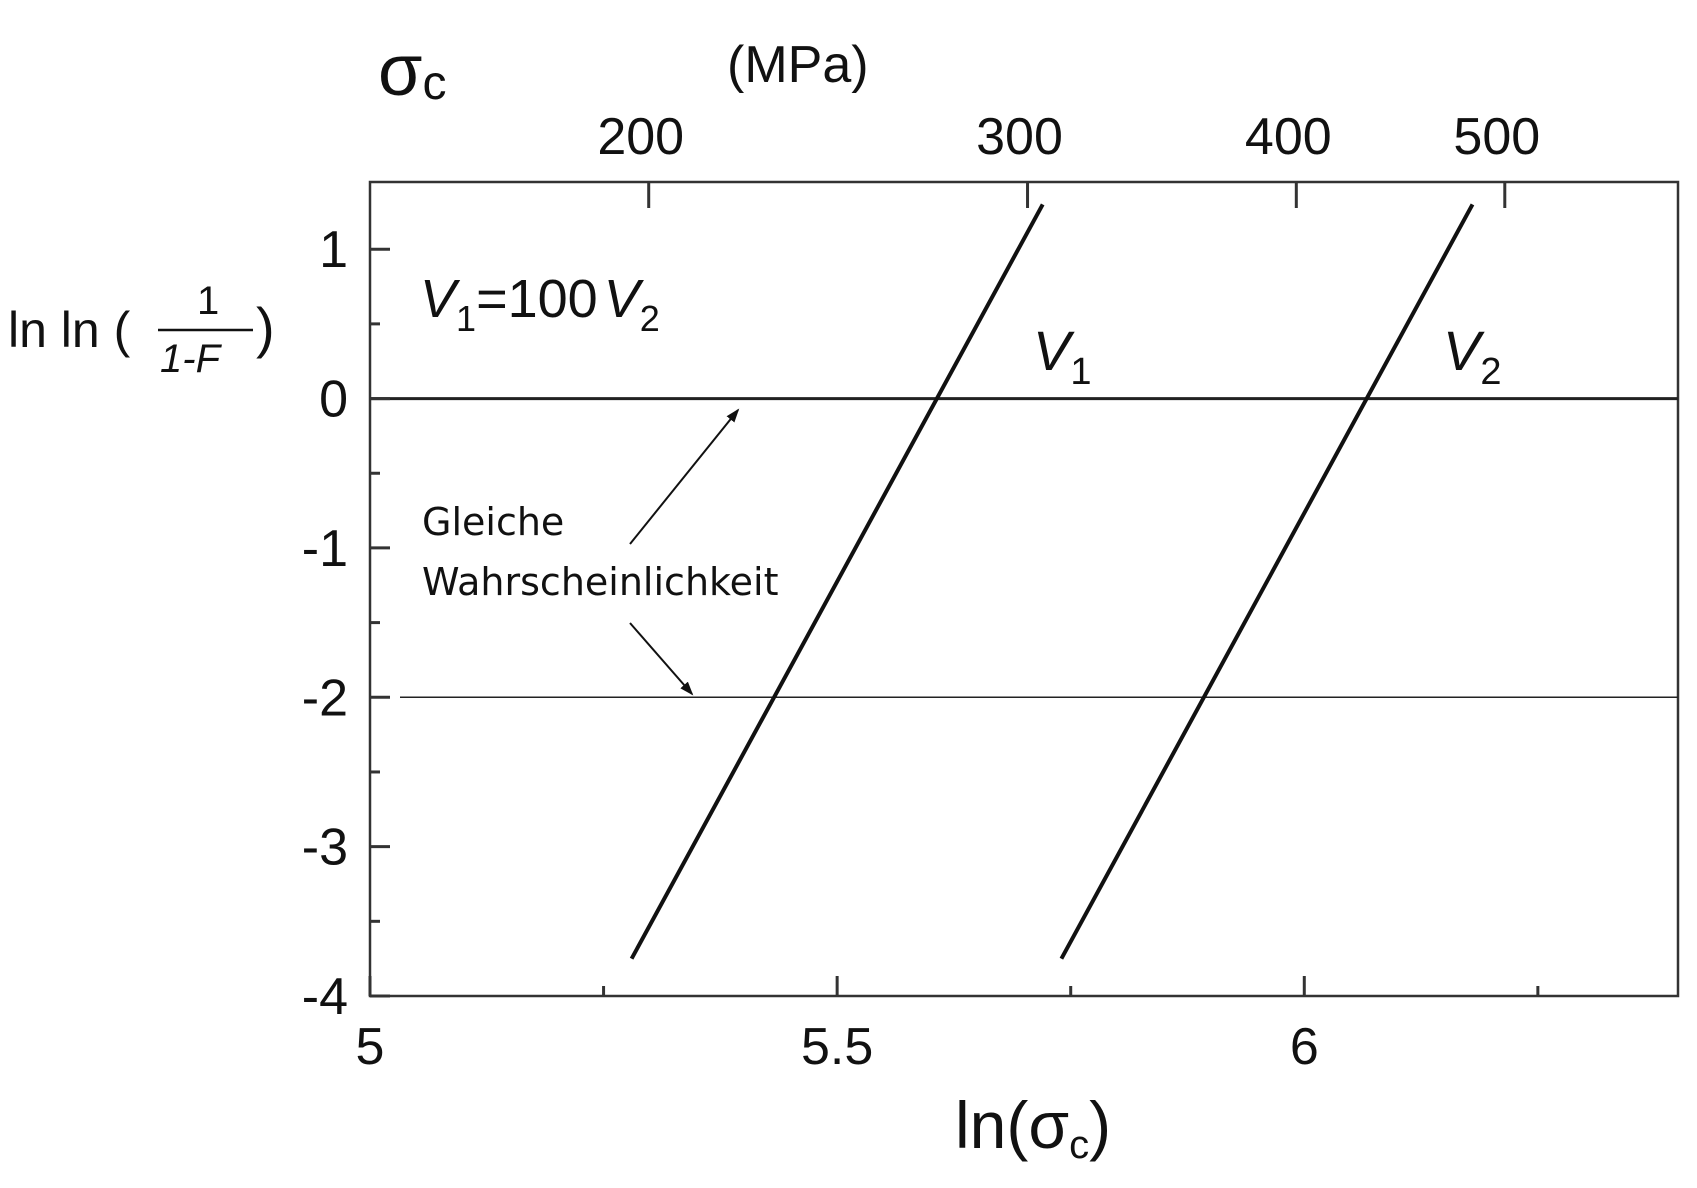 This screenshot has height=1188, width=1697. I want to click on y-tick-label: -4, so click(325, 997).